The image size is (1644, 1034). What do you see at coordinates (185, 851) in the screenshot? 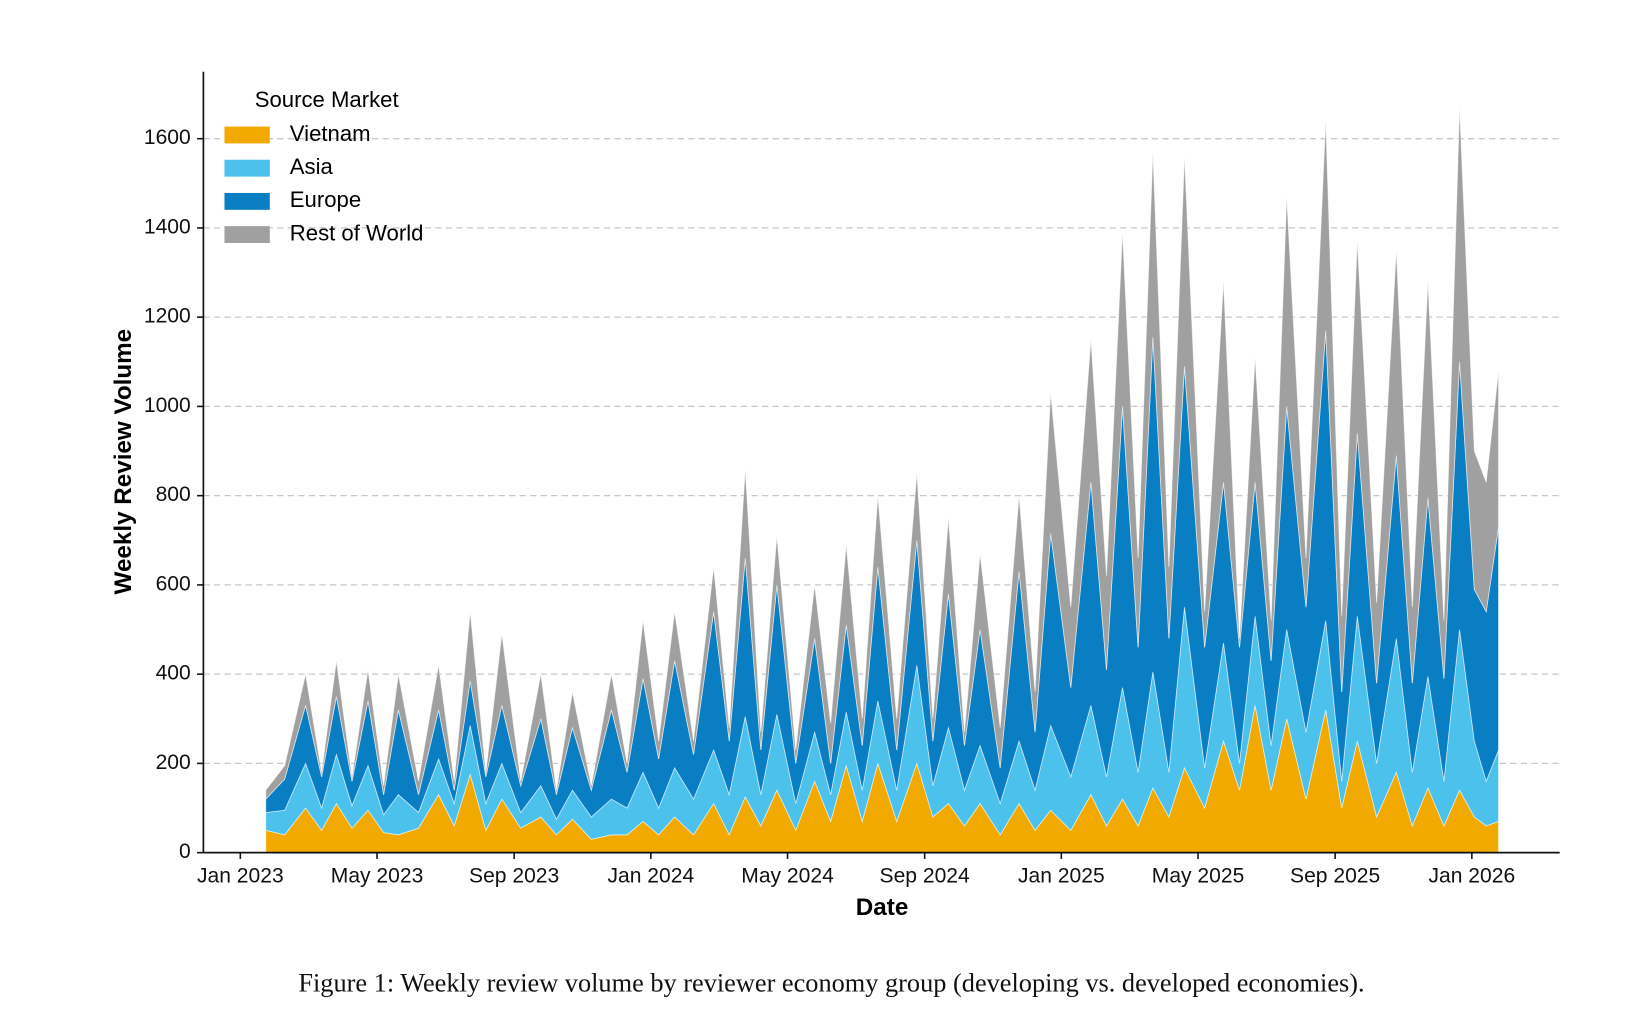
I see `y-tick-label: 0` at bounding box center [185, 851].